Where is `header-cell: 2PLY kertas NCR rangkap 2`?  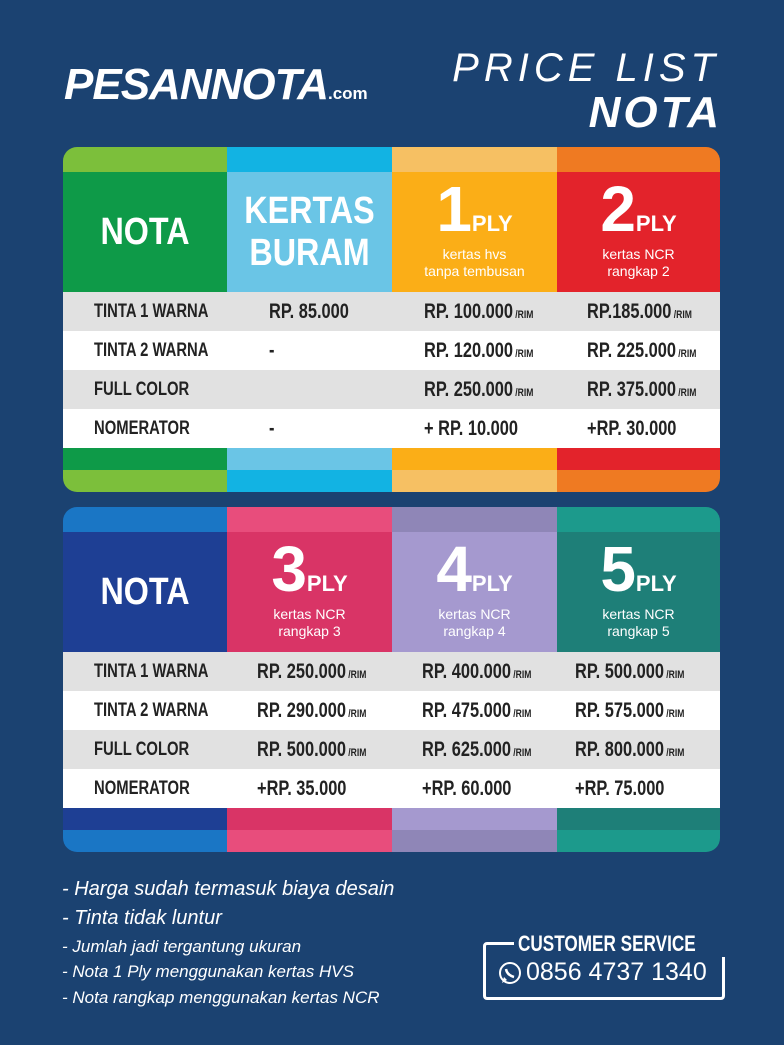
header-cell: 2PLY kertas NCR rangkap 2 is located at coordinates (638, 232).